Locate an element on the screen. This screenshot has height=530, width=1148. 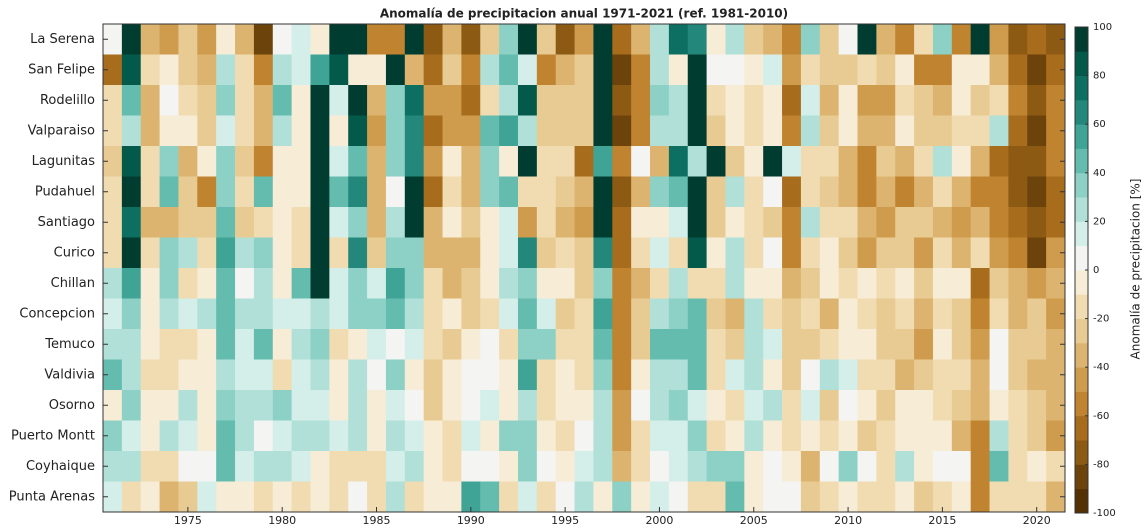
y-tick-label: Rodelillo is located at coordinates (67, 100).